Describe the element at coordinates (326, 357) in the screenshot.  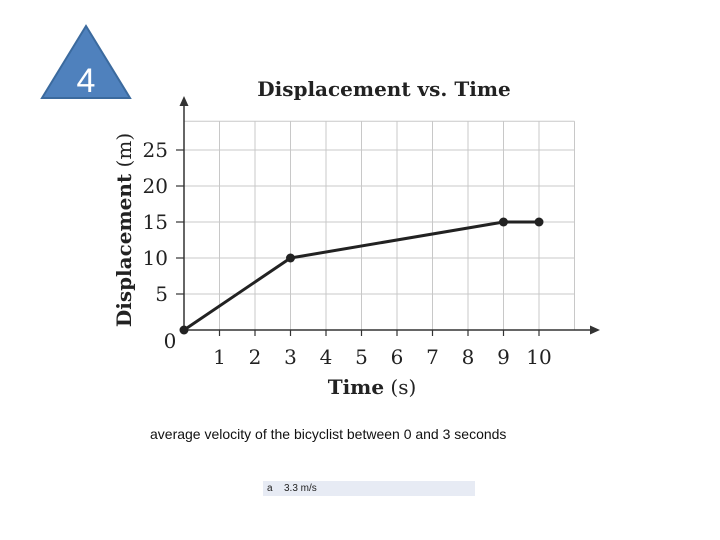
I see `x-tick-label: 4` at that location.